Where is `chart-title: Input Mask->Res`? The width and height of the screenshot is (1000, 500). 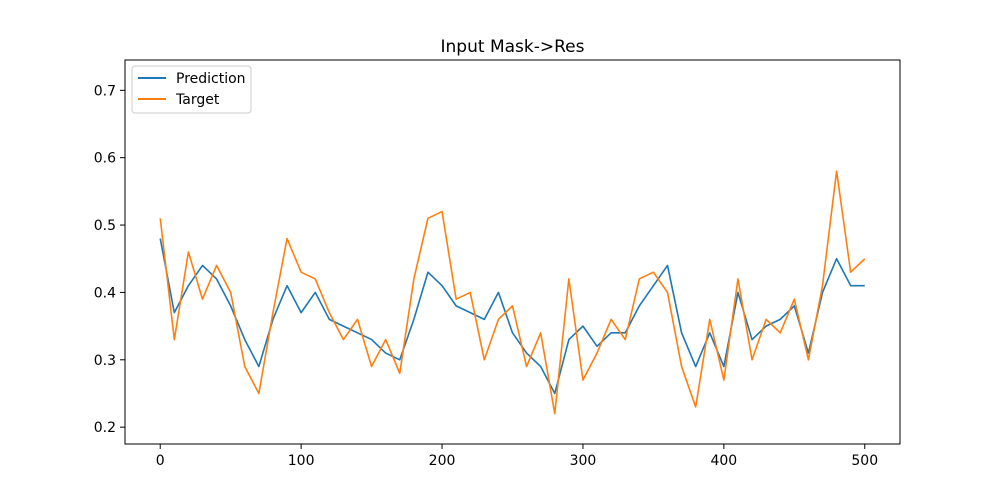
chart-title: Input Mask->Res is located at coordinates (513, 47).